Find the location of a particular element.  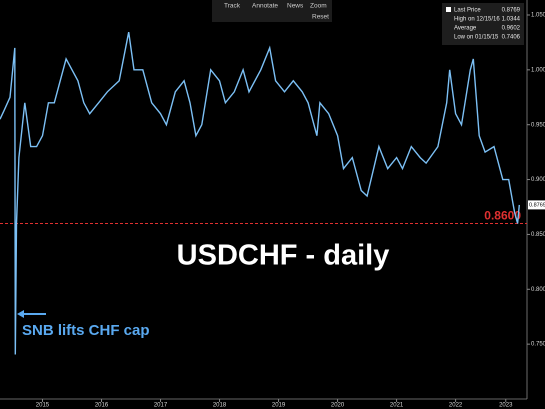

legend-label: Low on 01/15/15 is located at coordinates (476, 38).